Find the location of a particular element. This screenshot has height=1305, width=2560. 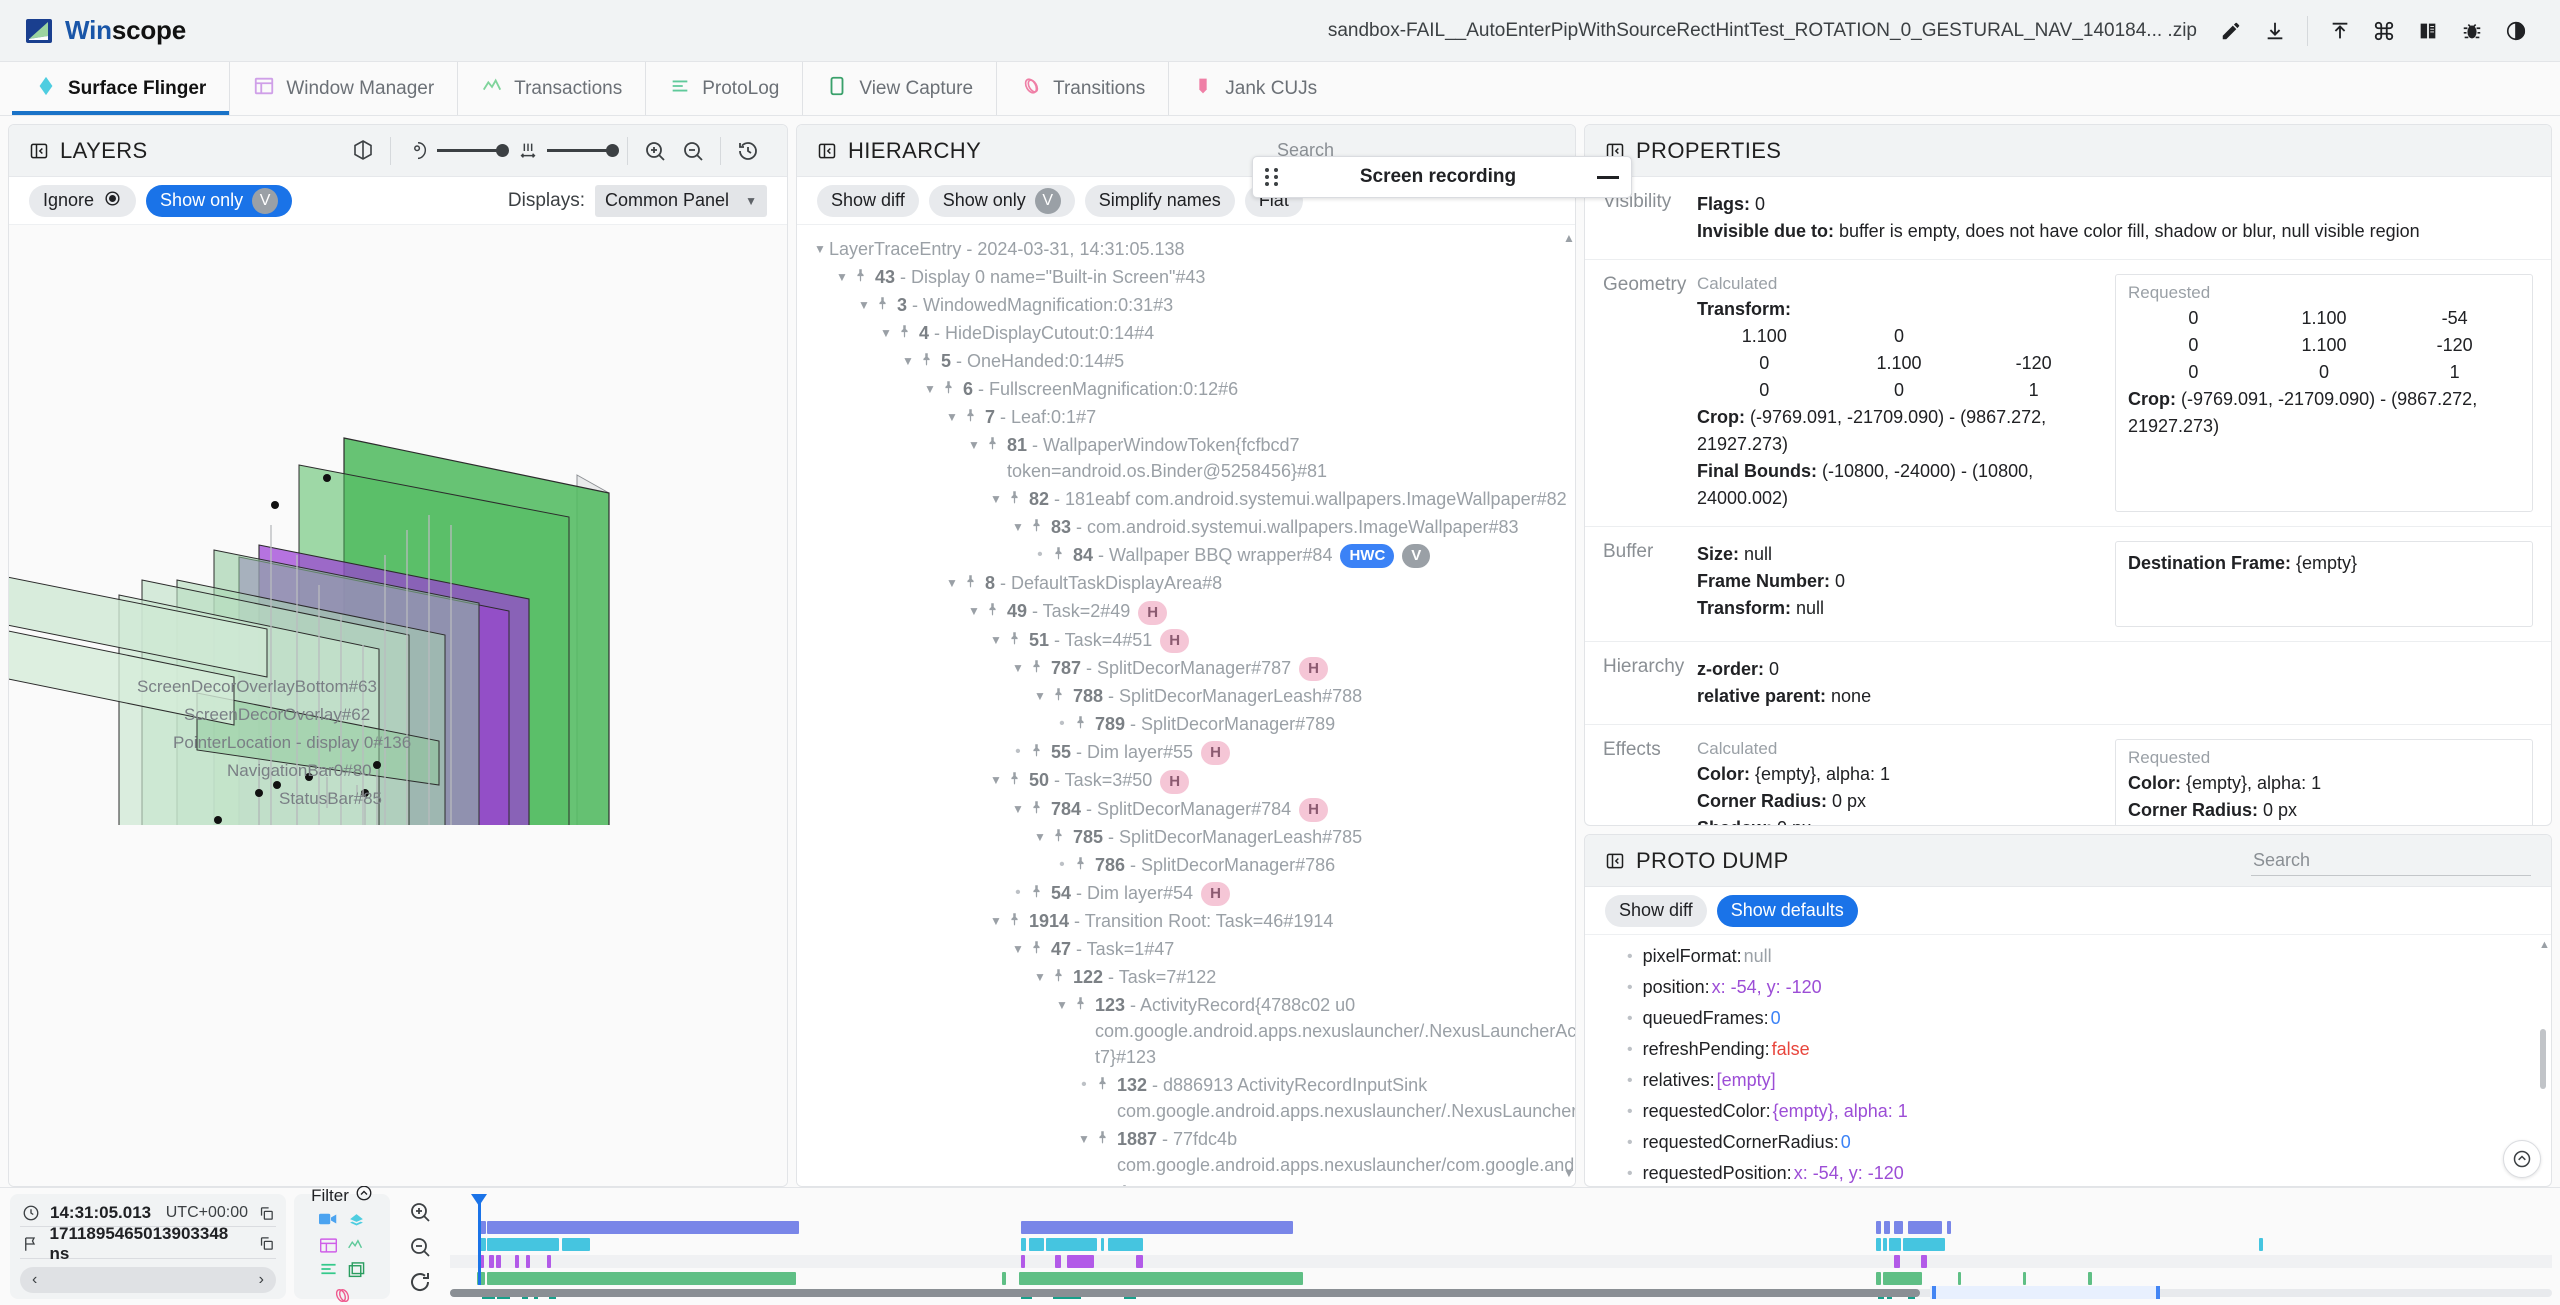

edit-icon is located at coordinates (2231, 31).